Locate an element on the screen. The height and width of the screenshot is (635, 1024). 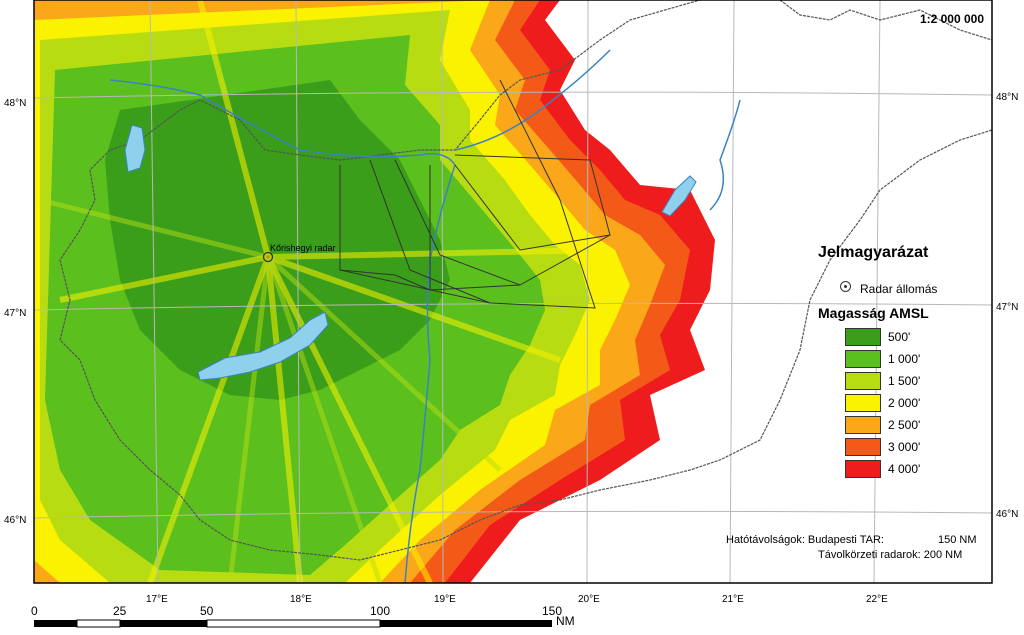
lake-balaton is located at coordinates (263, 346).